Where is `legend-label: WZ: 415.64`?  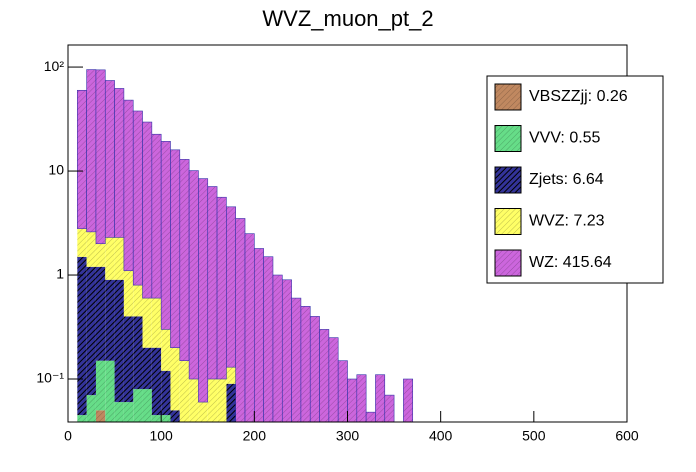
legend-label: WZ: 415.64 is located at coordinates (570, 262).